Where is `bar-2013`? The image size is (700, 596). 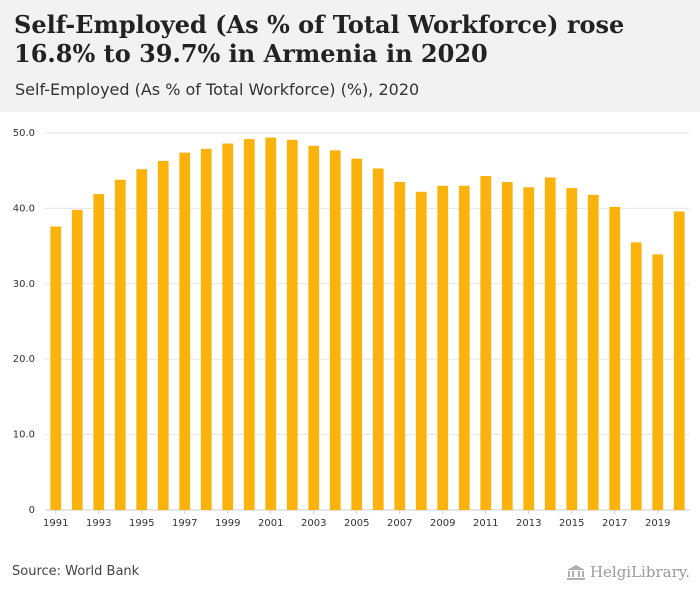
bar-2013 is located at coordinates (529, 348).